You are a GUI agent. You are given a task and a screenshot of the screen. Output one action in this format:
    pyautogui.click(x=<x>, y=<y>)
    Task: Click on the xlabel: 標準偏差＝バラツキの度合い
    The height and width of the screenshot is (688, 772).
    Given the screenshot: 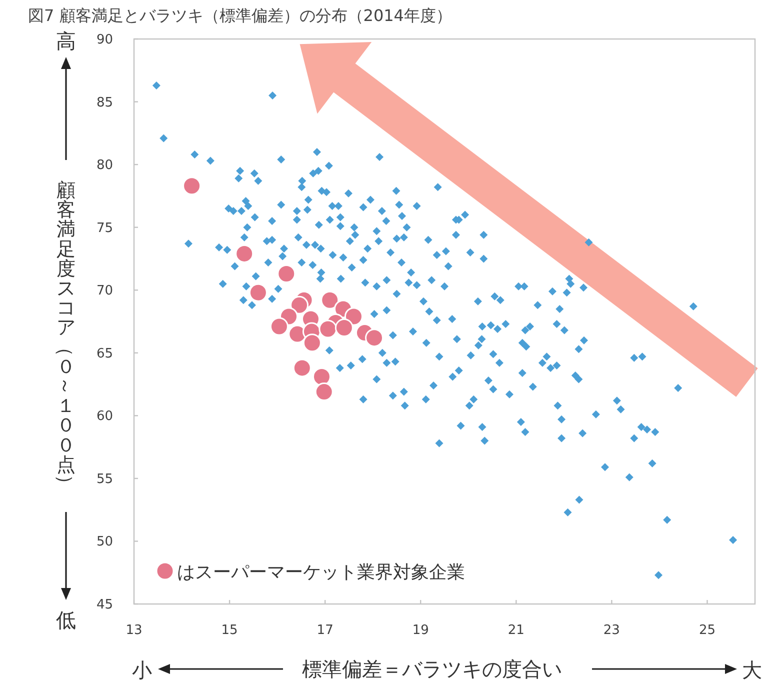 What is the action you would take?
    pyautogui.click(x=432, y=669)
    